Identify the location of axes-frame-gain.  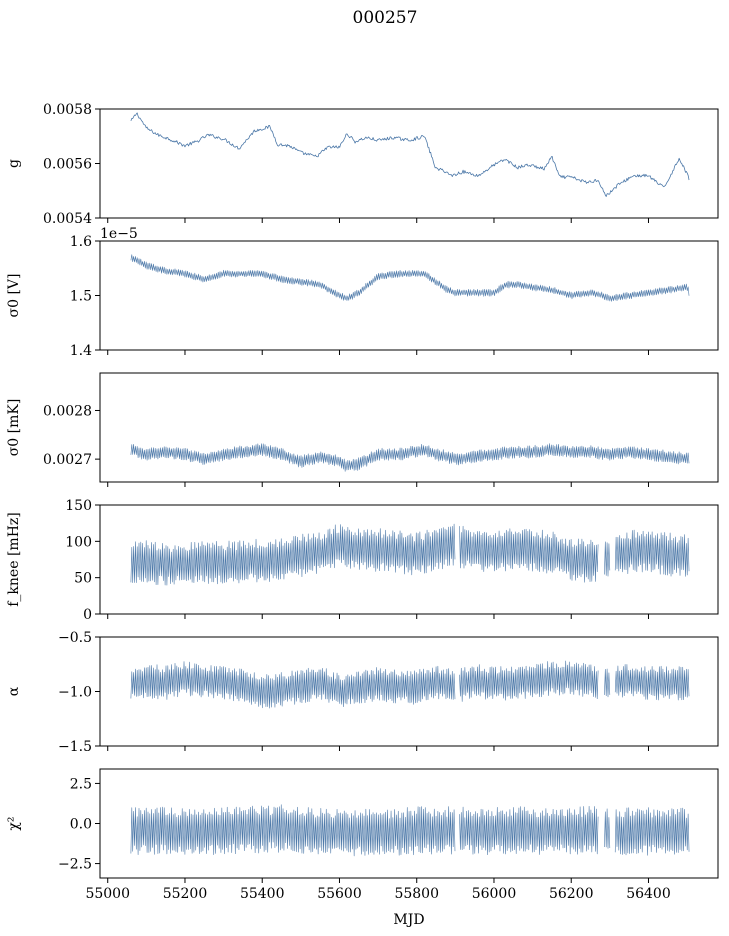
(409, 163).